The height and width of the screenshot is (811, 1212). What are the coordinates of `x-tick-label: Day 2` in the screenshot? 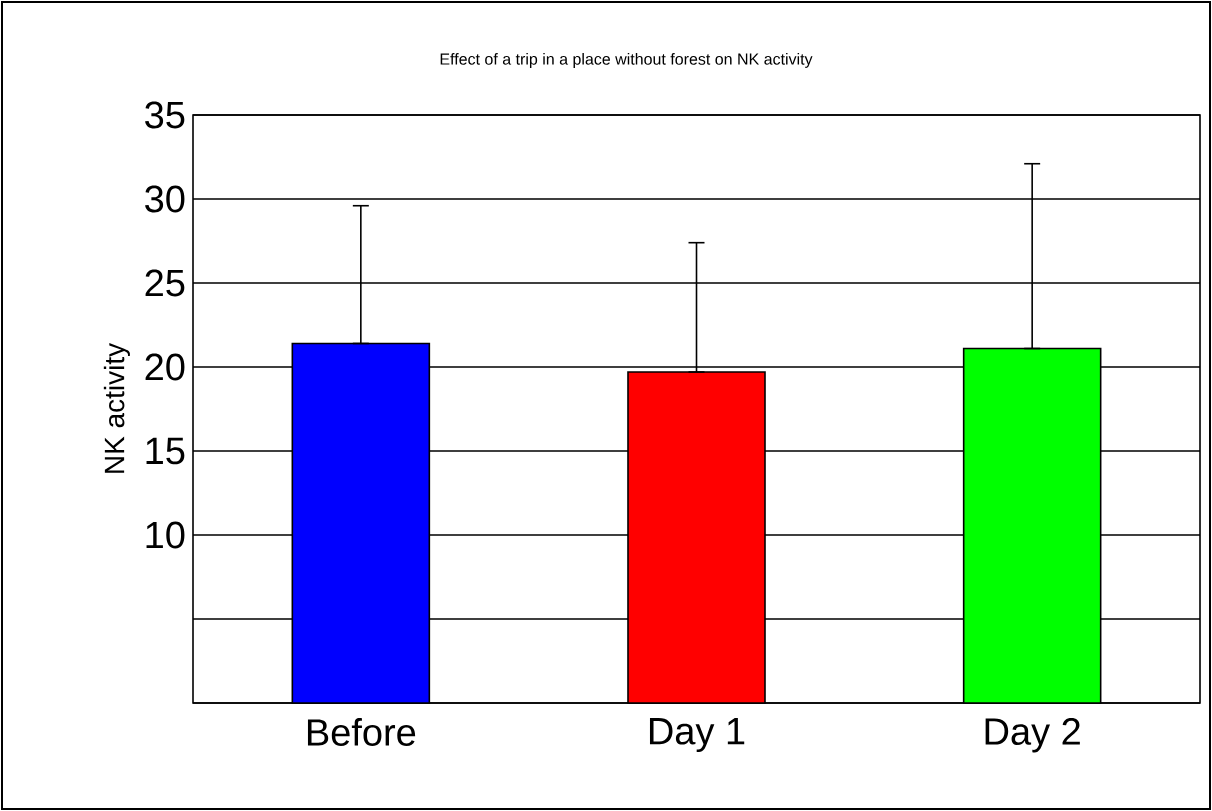 It's located at (1032, 735).